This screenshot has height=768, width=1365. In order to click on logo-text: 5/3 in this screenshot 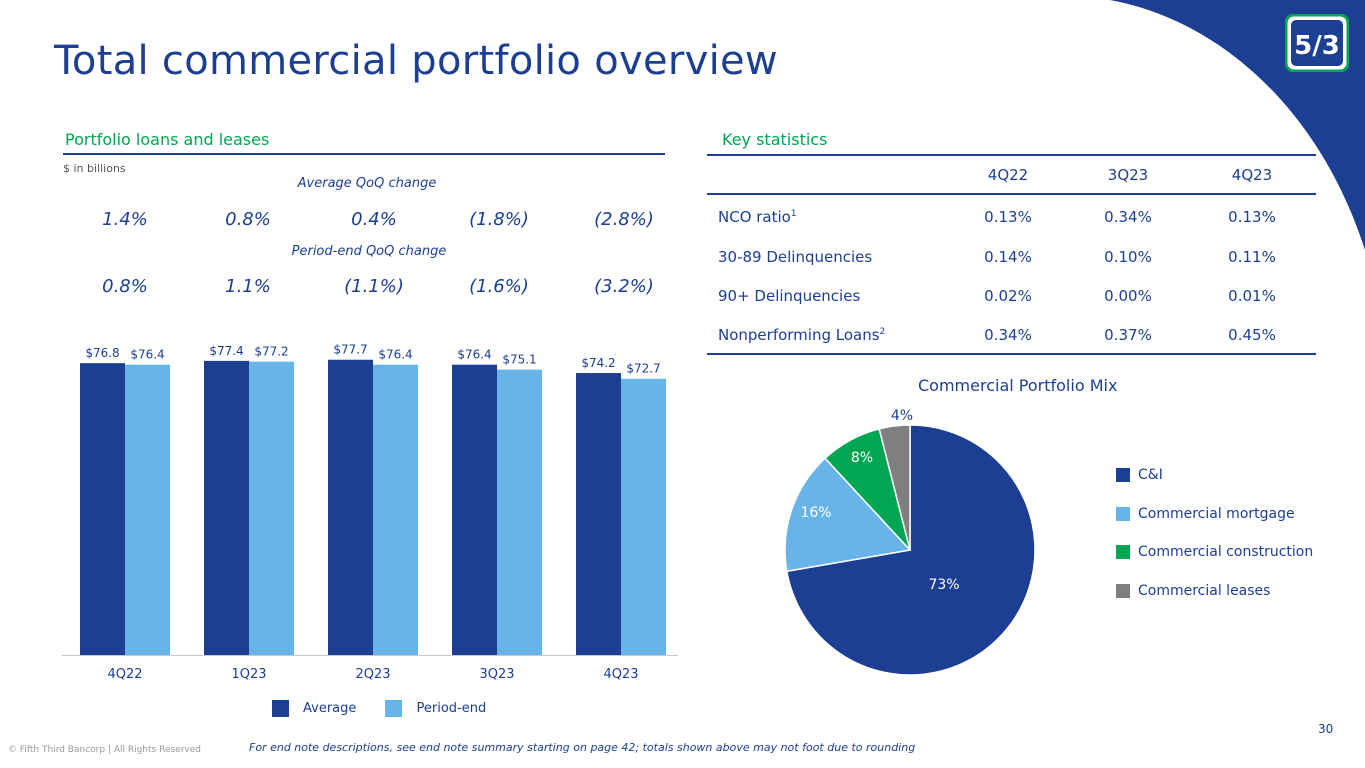, I will do `click(1317, 46)`.